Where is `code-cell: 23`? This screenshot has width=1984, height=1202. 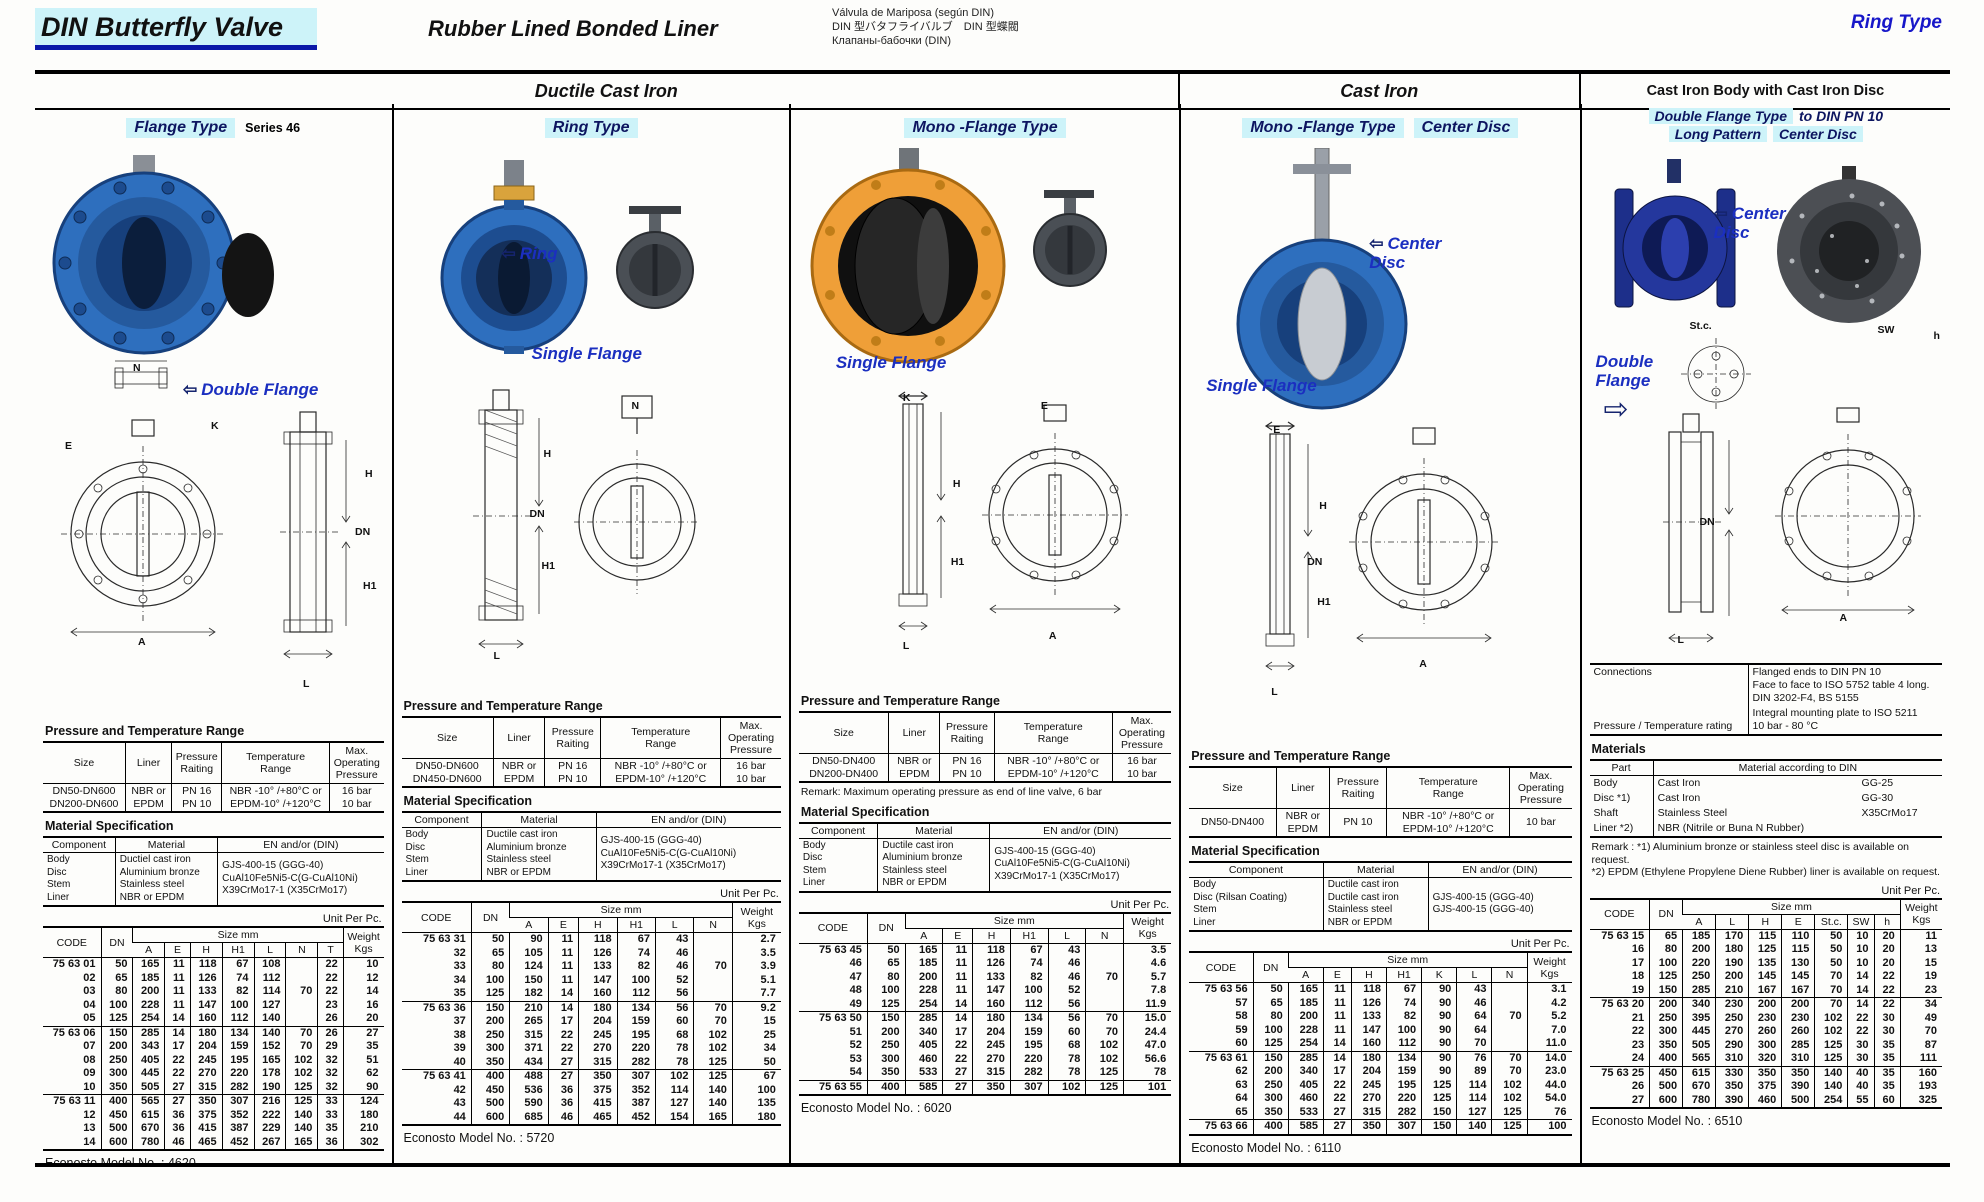
code-cell: 23 is located at coordinates (1638, 1044).